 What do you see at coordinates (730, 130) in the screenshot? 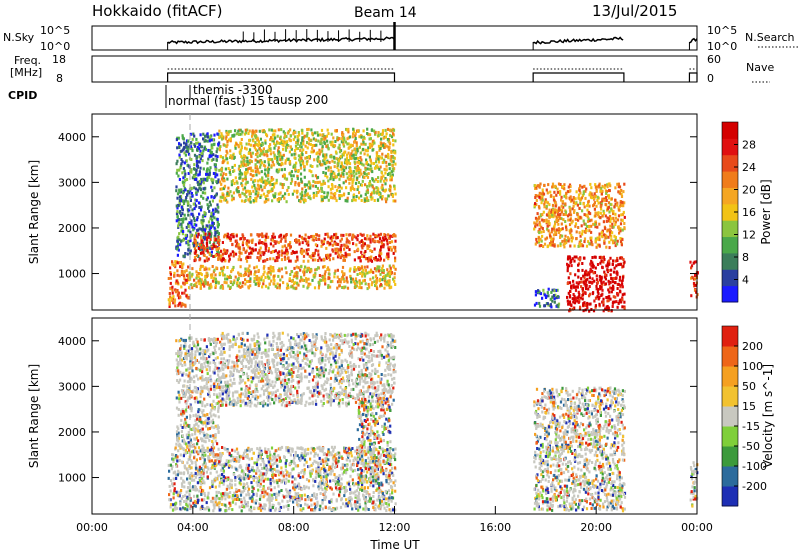
I see `colorbar-swatch` at bounding box center [730, 130].